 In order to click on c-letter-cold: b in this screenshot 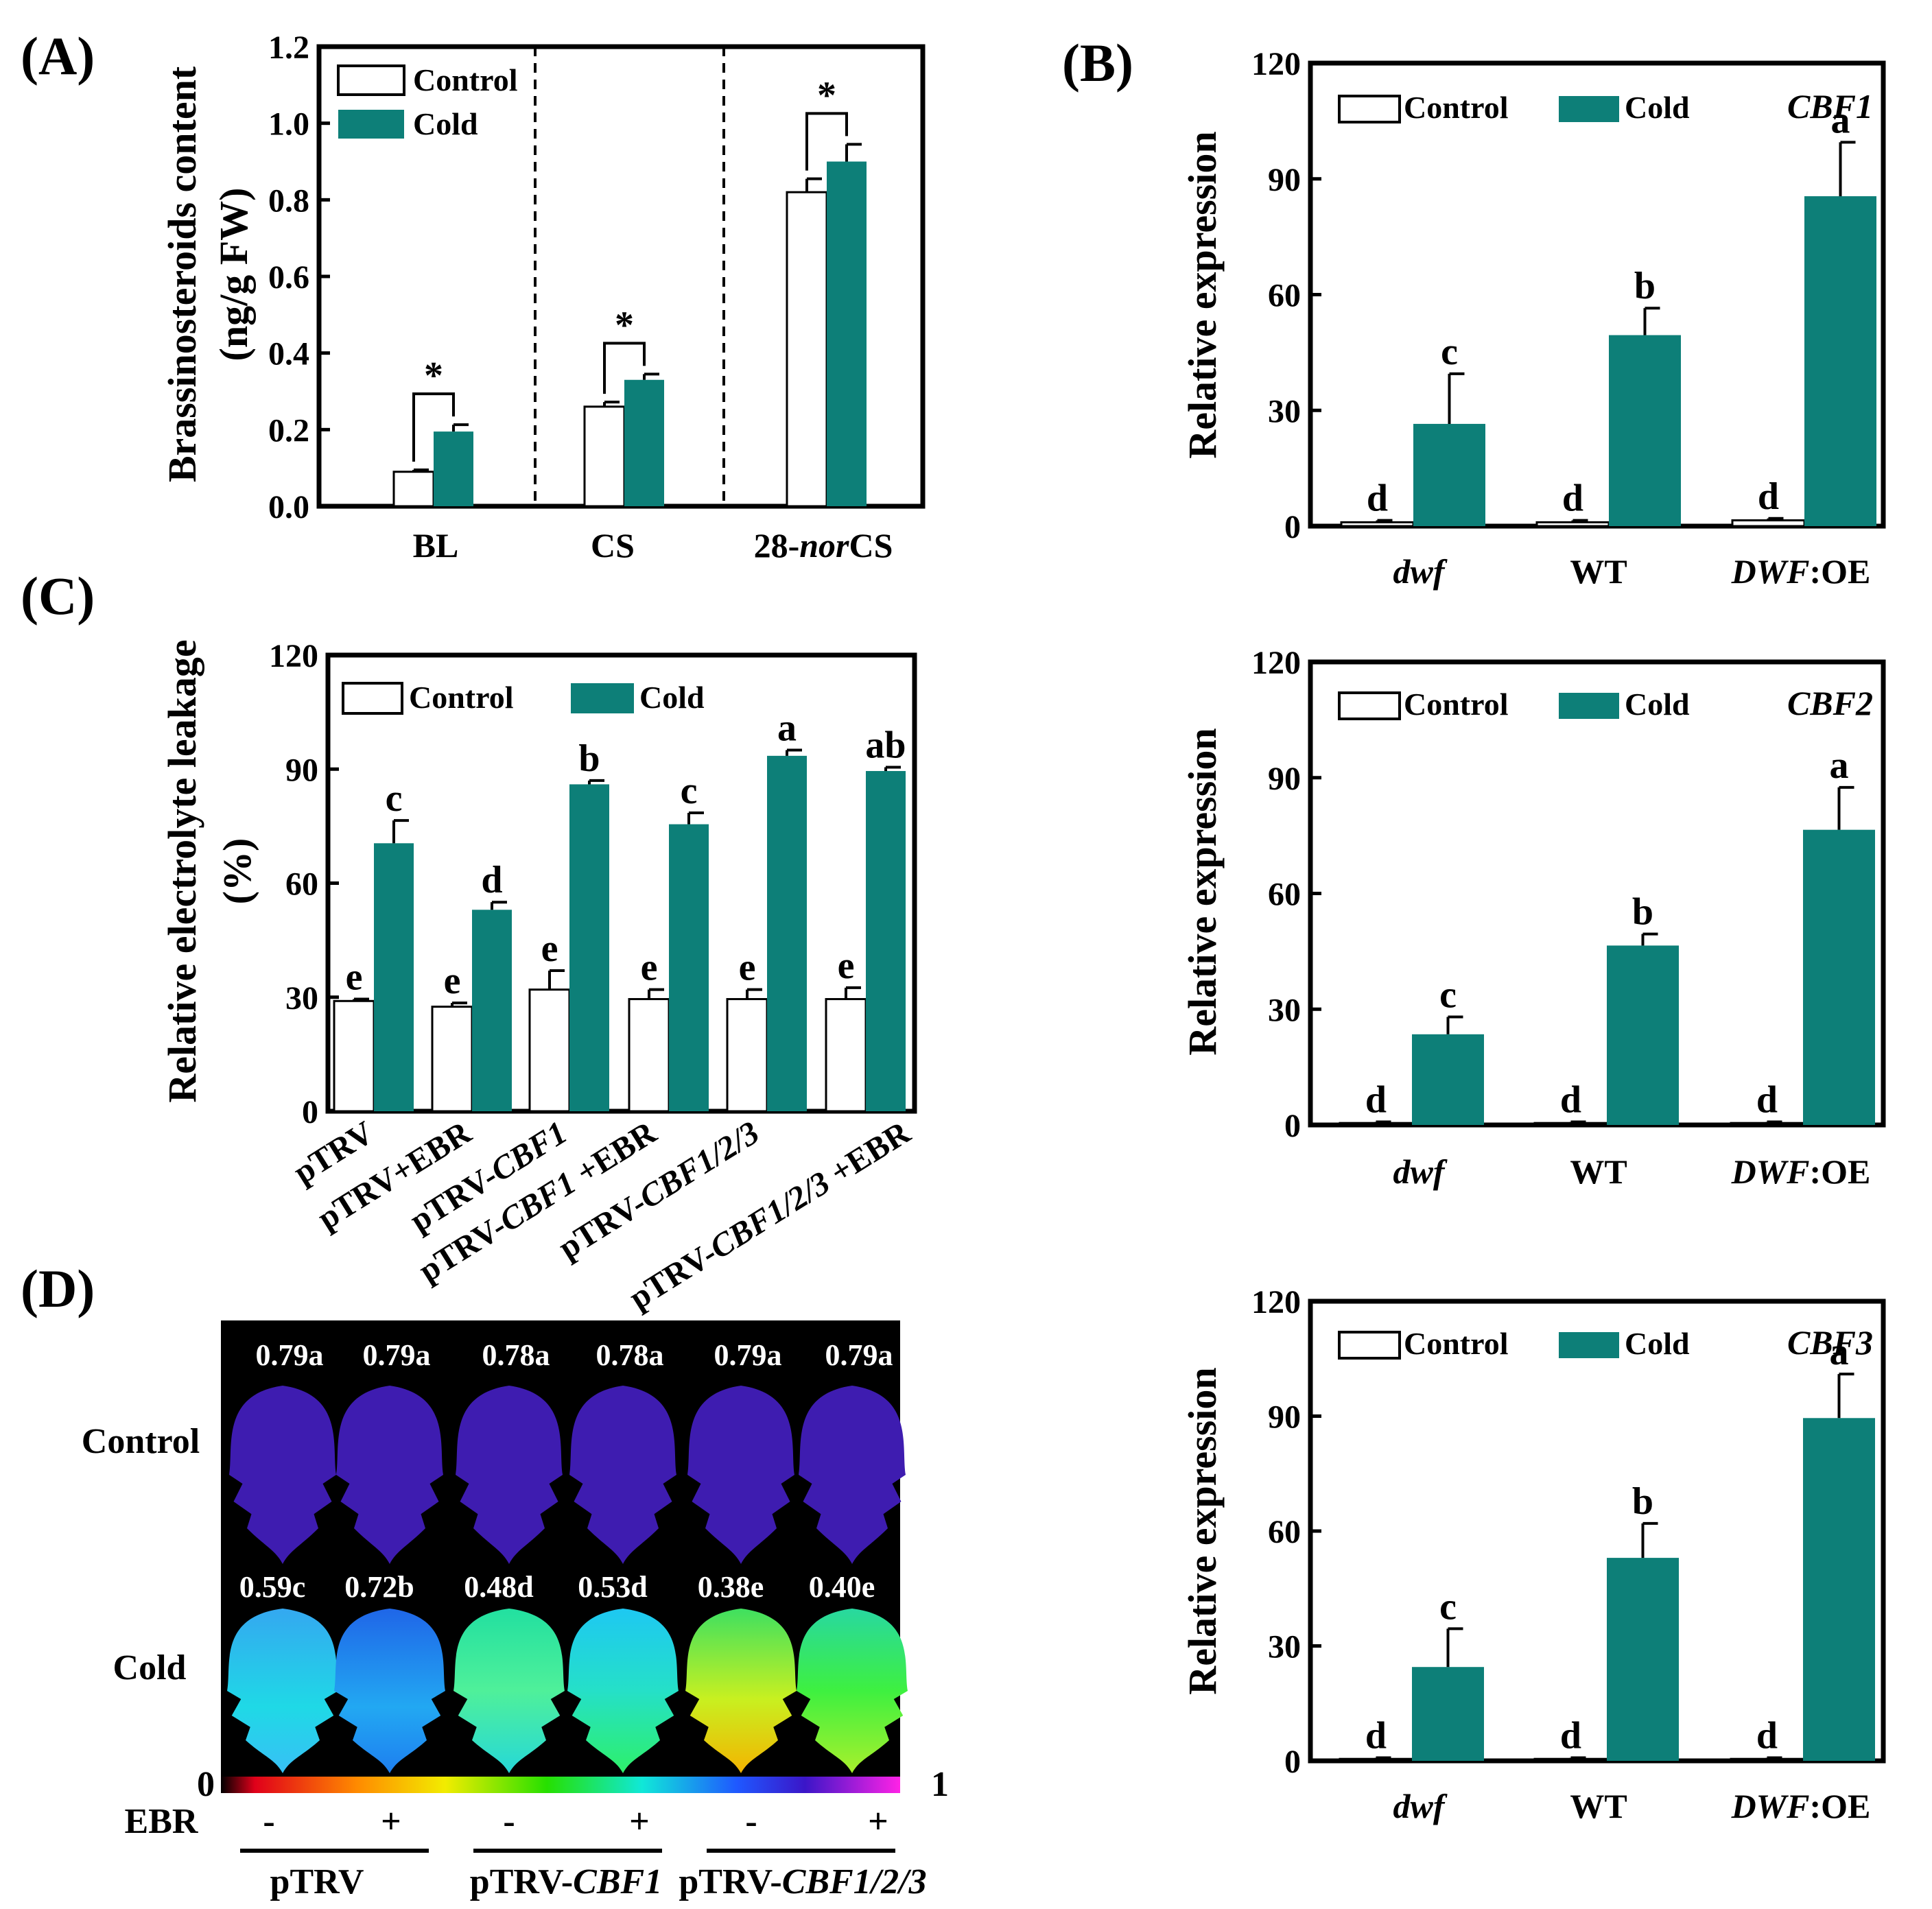, I will do `click(589, 758)`.